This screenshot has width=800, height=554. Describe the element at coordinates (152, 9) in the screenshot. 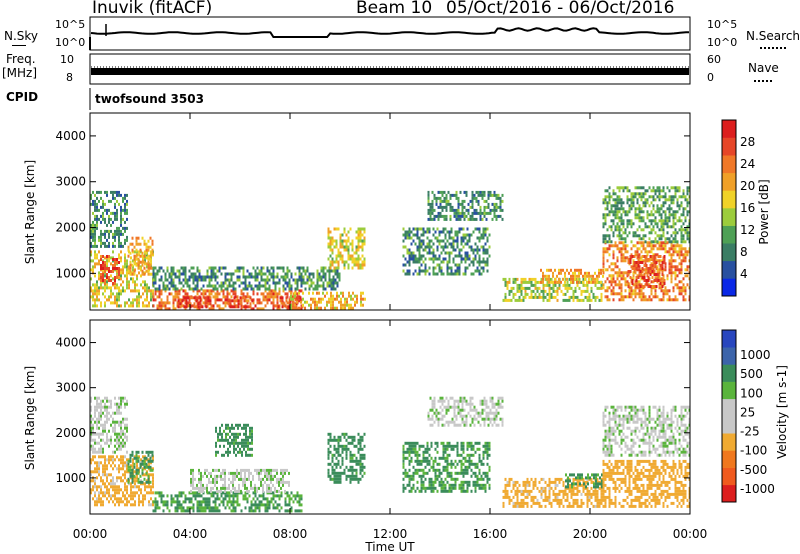

I see `station-title: Inuvik (fitACF)` at that location.